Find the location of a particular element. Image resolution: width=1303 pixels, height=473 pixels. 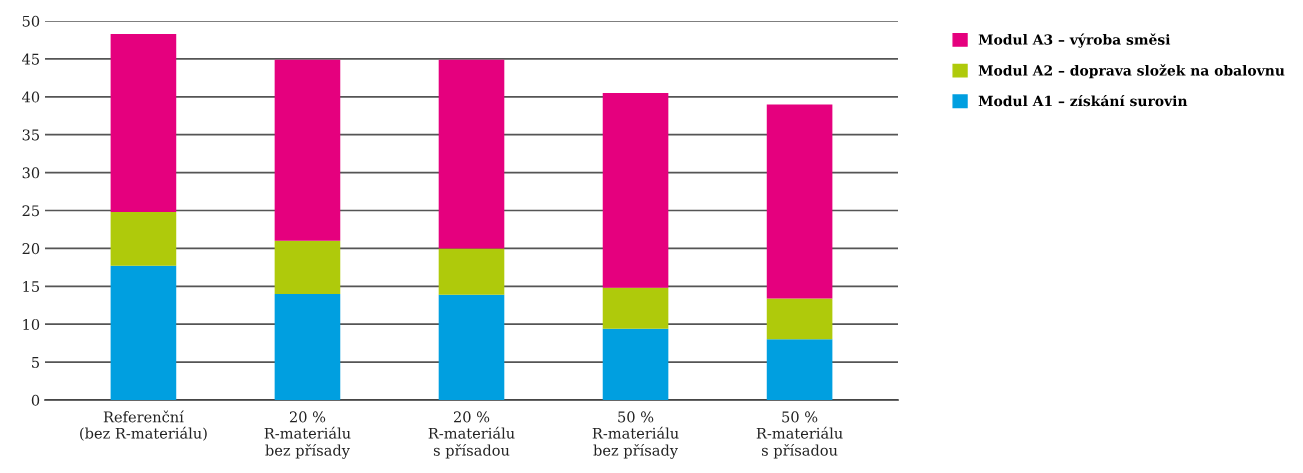

y-tick-label: 10 is located at coordinates (31, 324).